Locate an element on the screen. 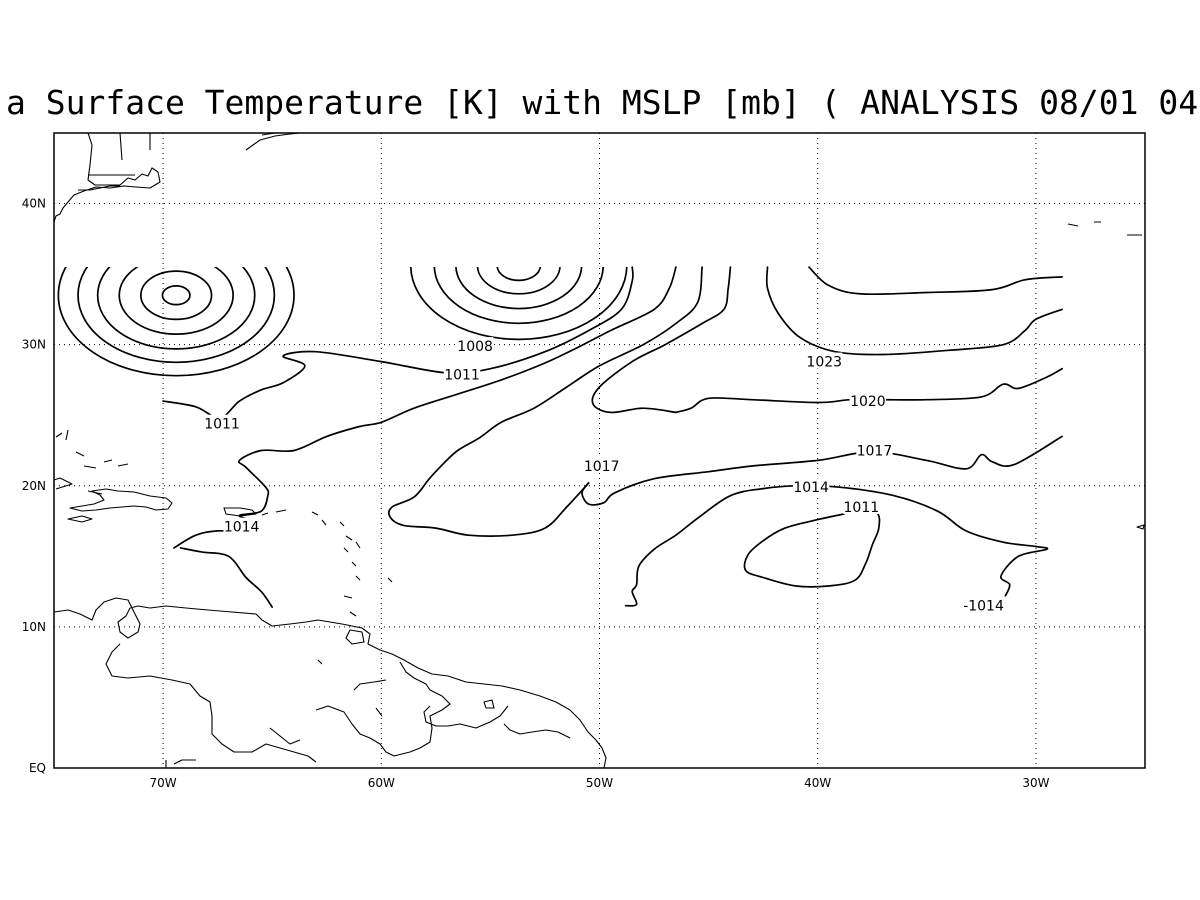 This screenshot has height=900, width=1200. contour-label: 1020 is located at coordinates (868, 402).